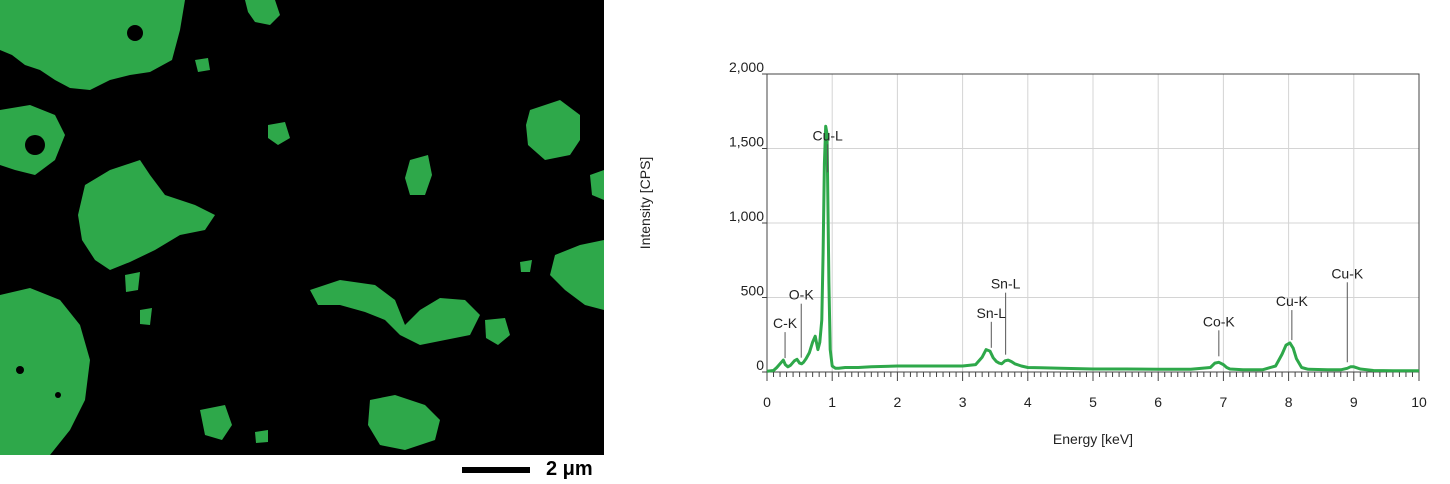  I want to click on scale-bar-line, so click(496, 470).